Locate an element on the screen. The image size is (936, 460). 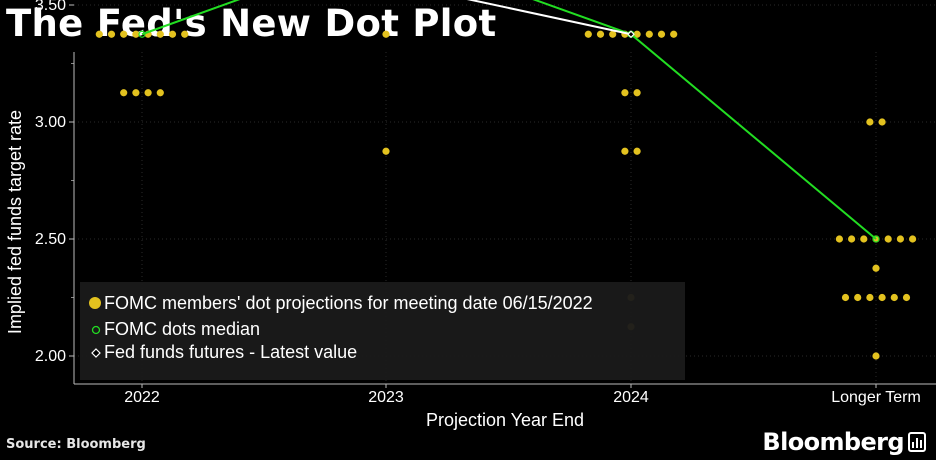
source-note: Source: Bloomberg is located at coordinates (76, 444).